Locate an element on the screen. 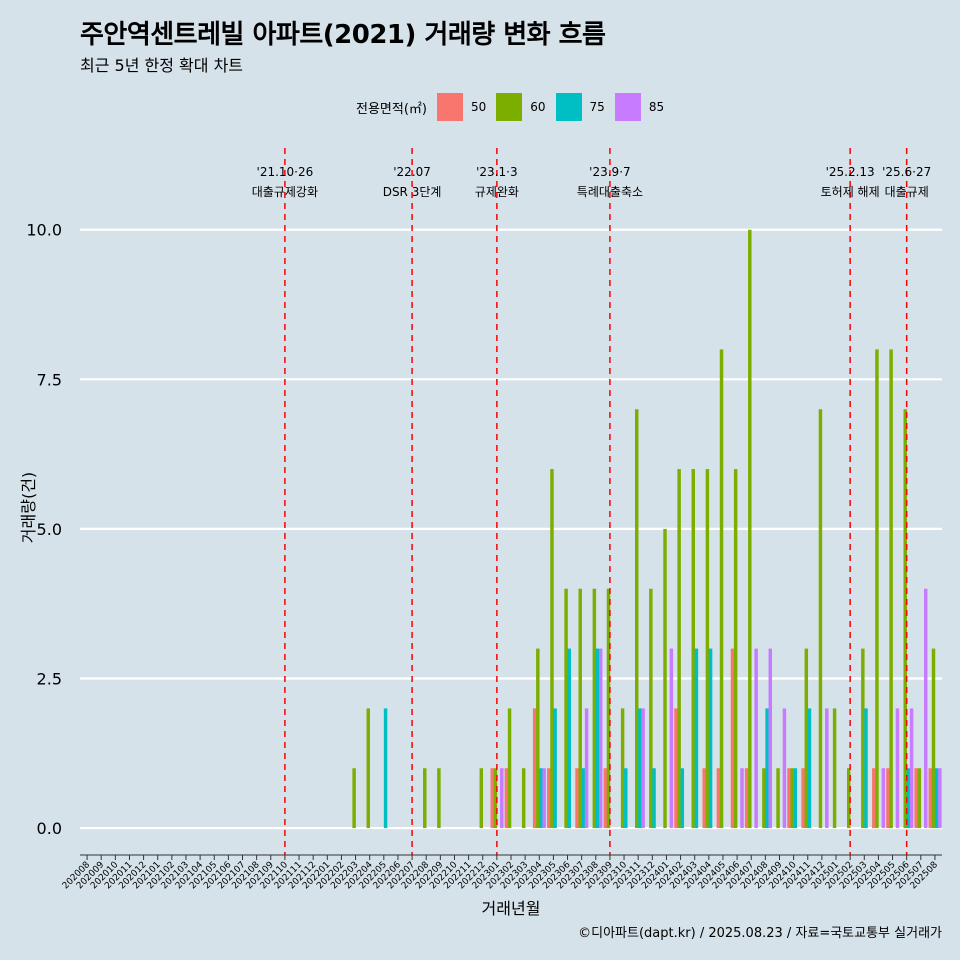 Image resolution: width=960 pixels, height=960 pixels. event-label: 대출규제강화 is located at coordinates (285, 192).